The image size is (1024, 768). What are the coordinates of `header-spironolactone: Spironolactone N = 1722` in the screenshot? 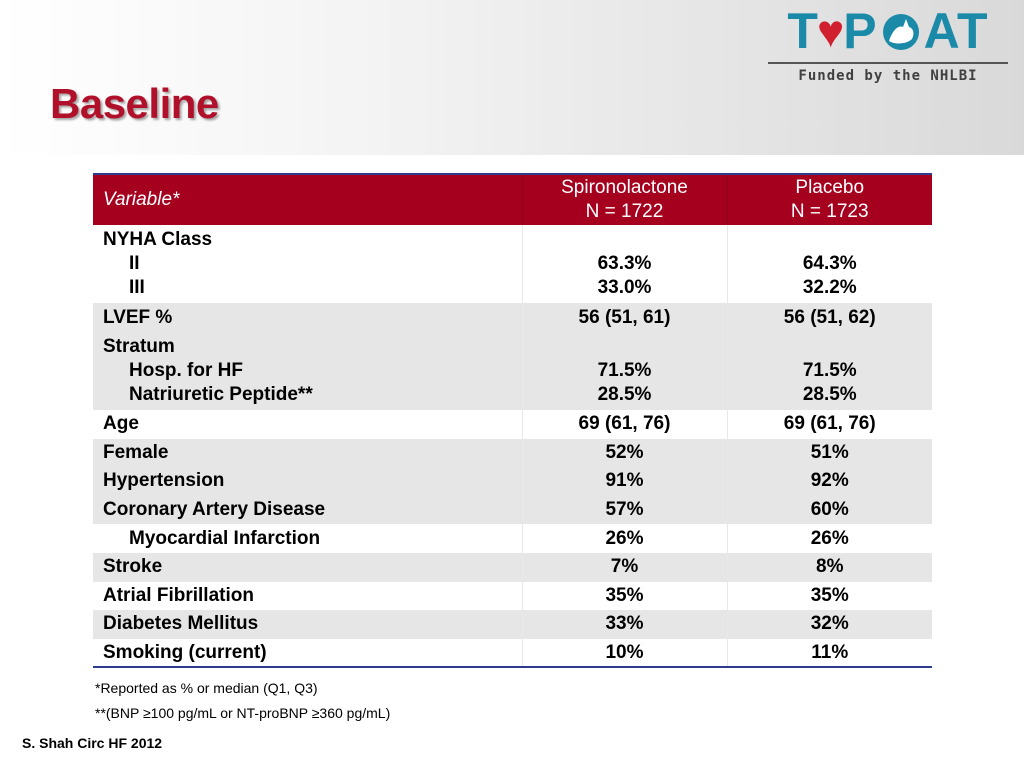 It's located at (624, 199).